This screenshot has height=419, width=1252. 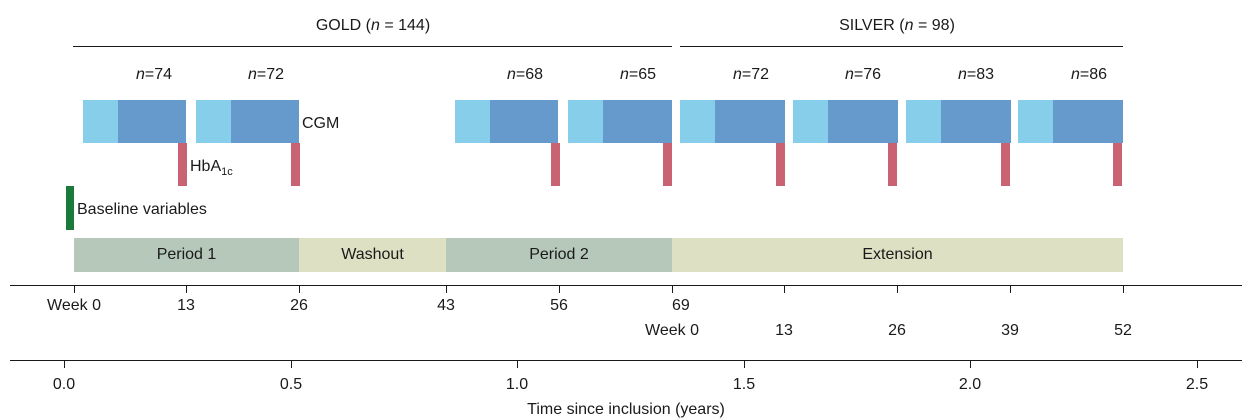 What do you see at coordinates (64, 384) in the screenshot?
I see `year-tick-label: 0.0` at bounding box center [64, 384].